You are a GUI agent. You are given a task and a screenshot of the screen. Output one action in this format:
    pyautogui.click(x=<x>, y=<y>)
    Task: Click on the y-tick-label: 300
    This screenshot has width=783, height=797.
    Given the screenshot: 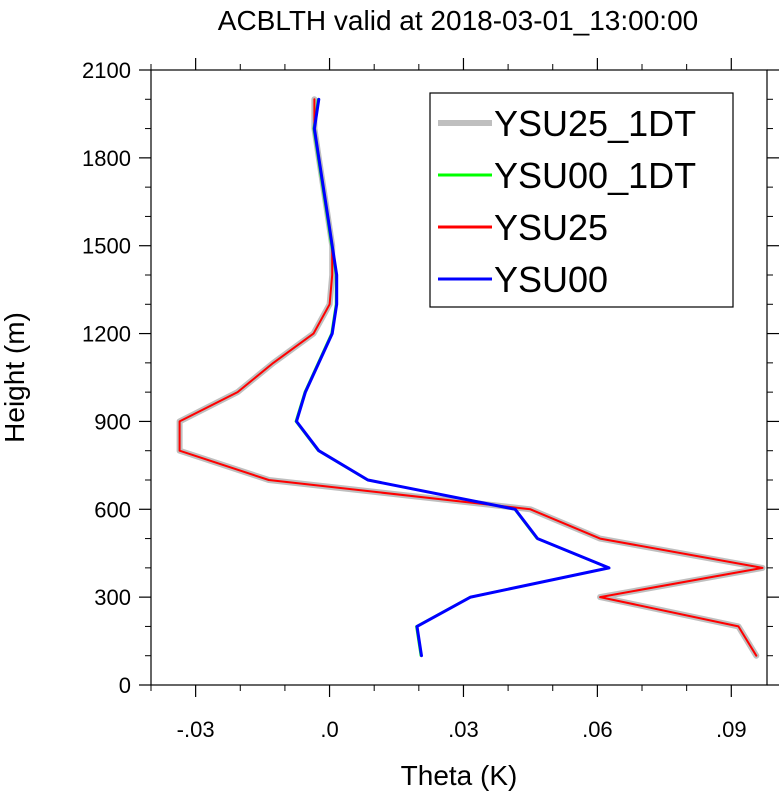 What is the action you would take?
    pyautogui.click(x=112, y=597)
    